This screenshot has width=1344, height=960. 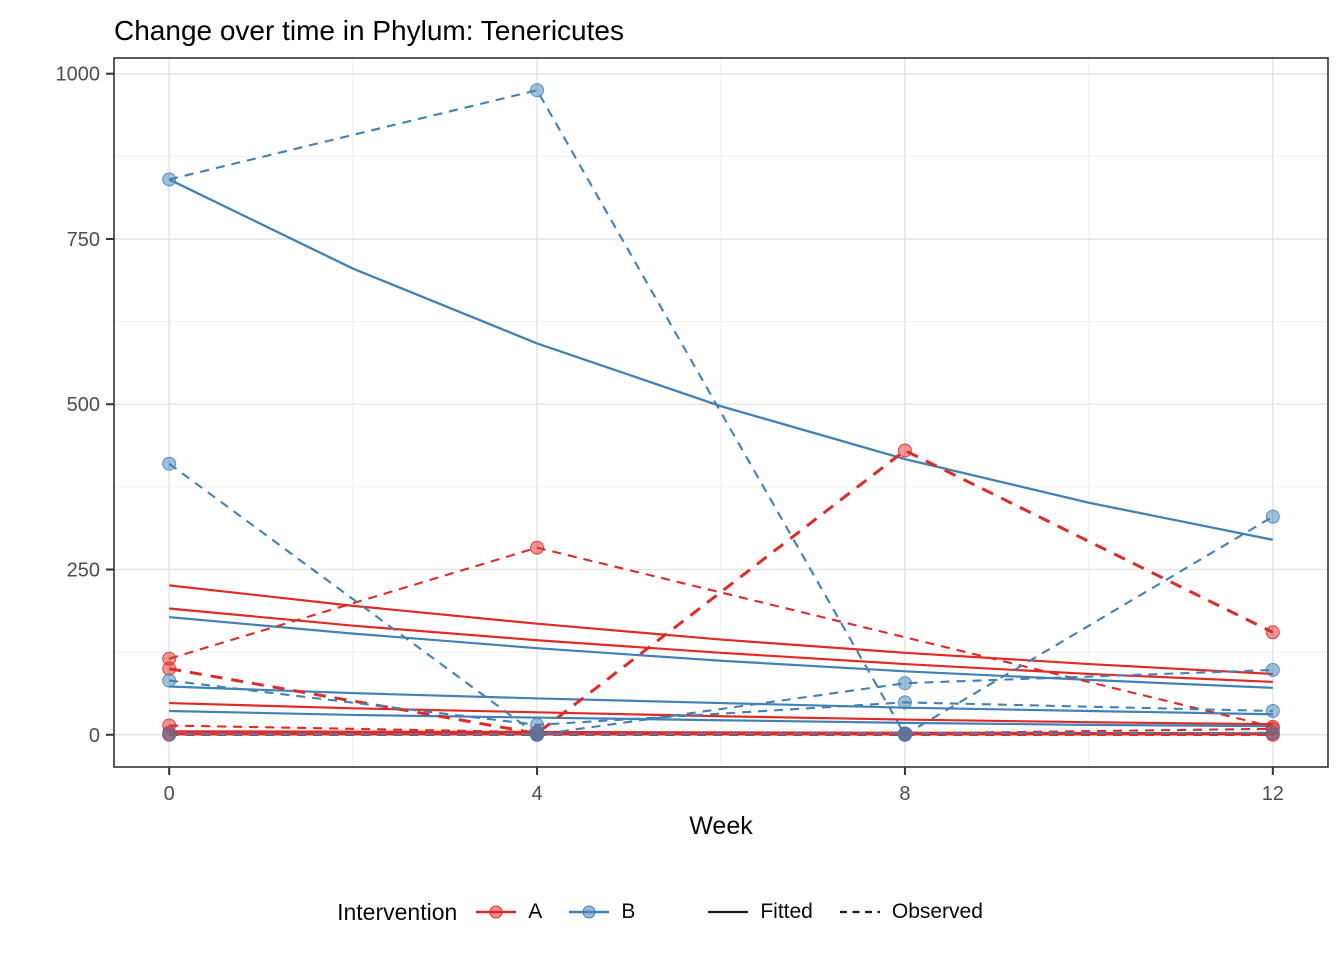 I want to click on series-B2-fitted, so click(x=721, y=652).